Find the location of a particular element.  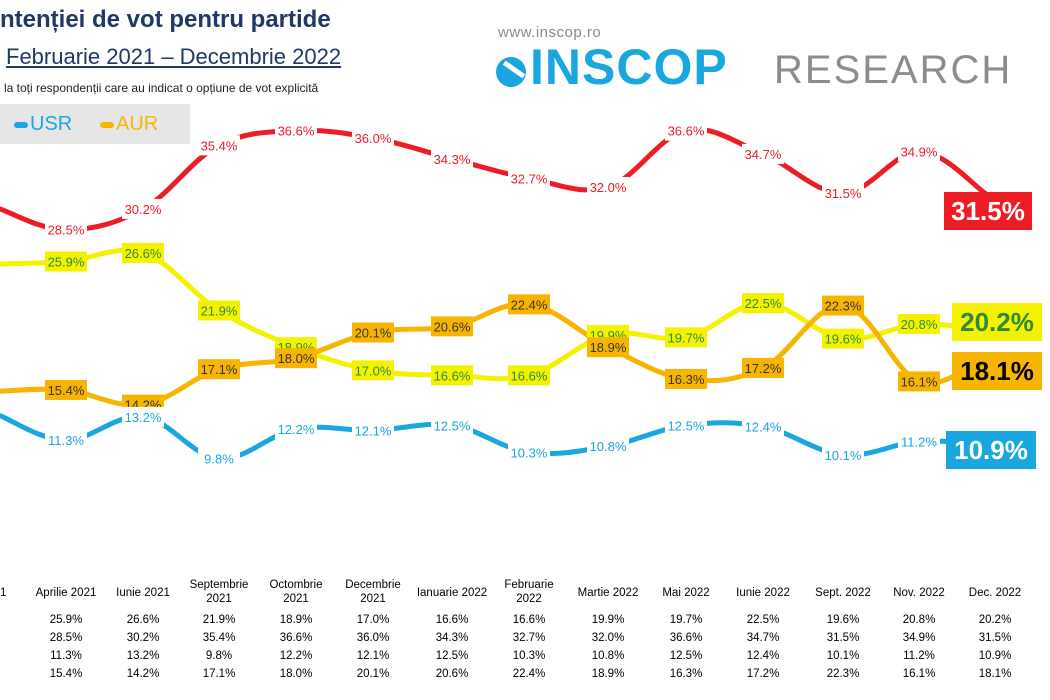

legend-item-aur: AUR is located at coordinates (129, 124).